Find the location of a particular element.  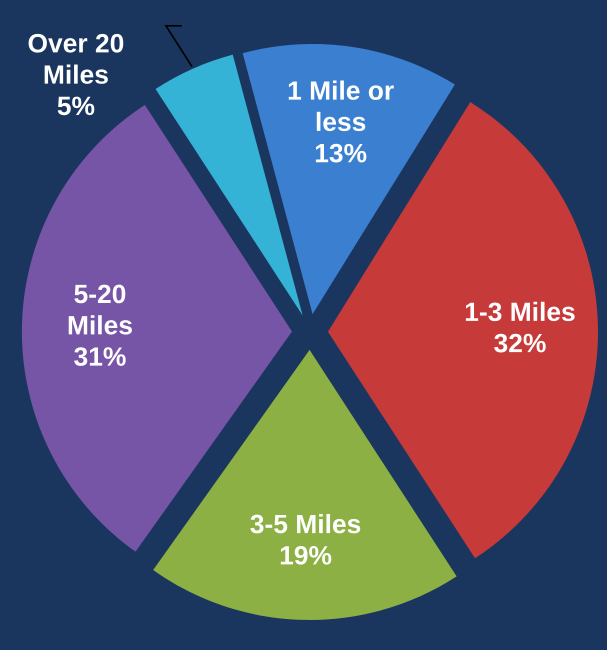

data-label: 32% is located at coordinates (520, 343).